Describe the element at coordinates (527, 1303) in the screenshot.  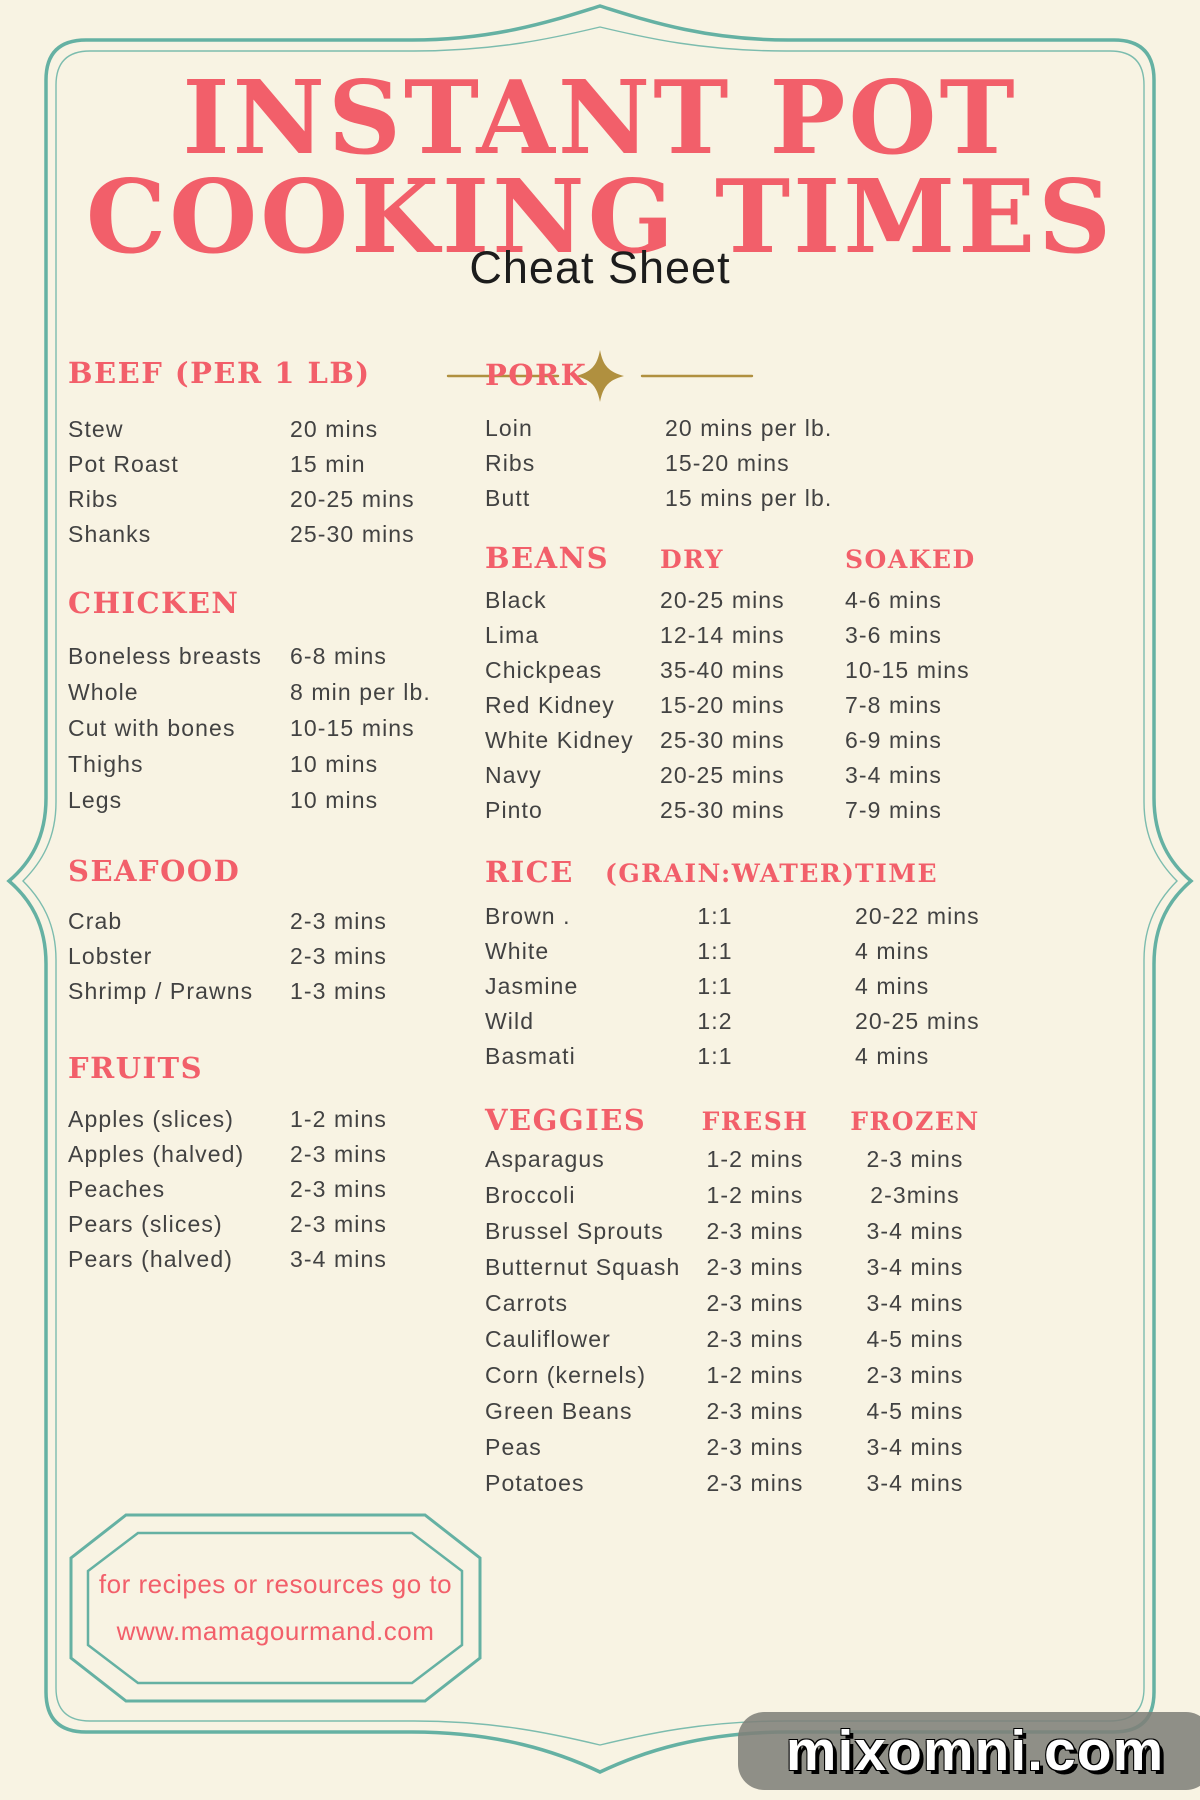
I see `item-label: Carrots` at that location.